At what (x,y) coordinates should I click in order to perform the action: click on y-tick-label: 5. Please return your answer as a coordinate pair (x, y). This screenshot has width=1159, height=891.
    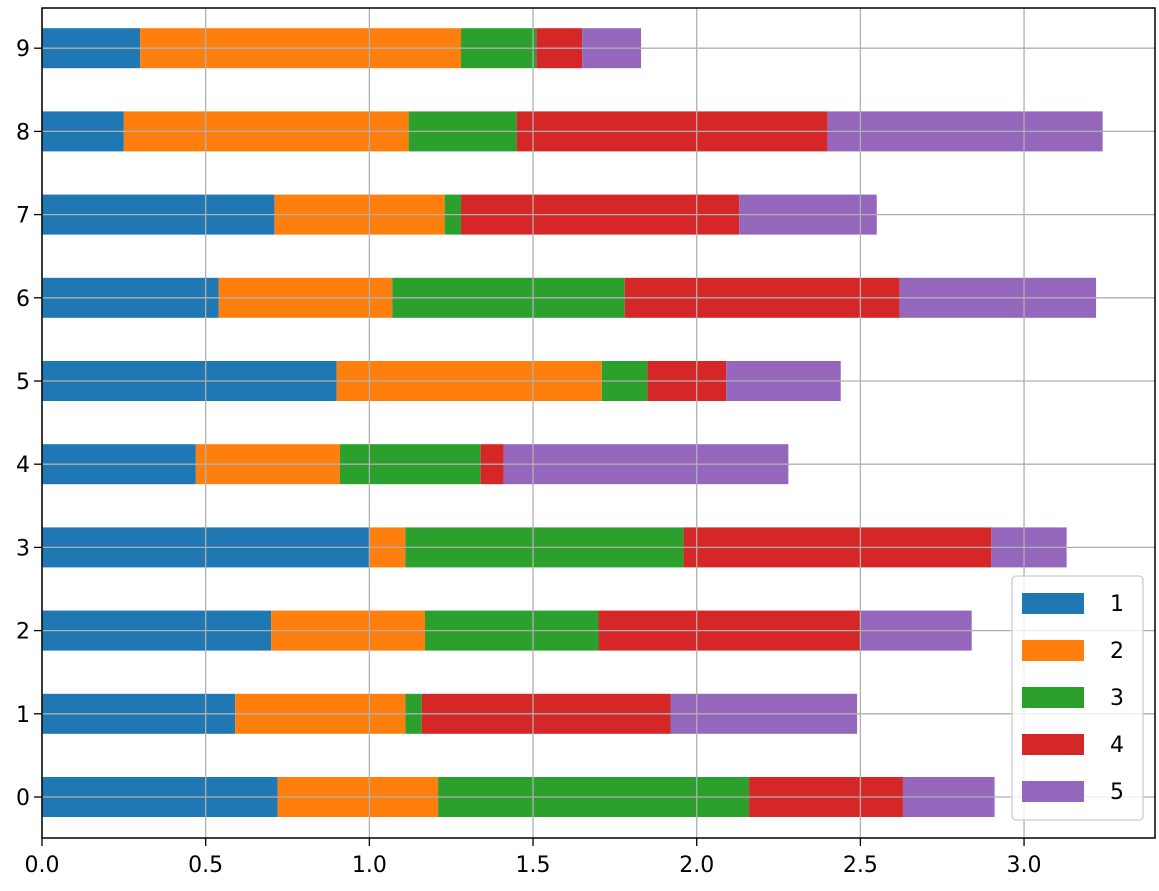
    Looking at the image, I should click on (23, 382).